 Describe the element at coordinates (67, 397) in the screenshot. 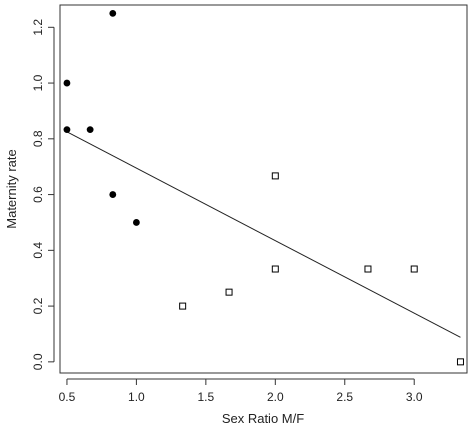

I see `x-tick-label: 0.5` at that location.